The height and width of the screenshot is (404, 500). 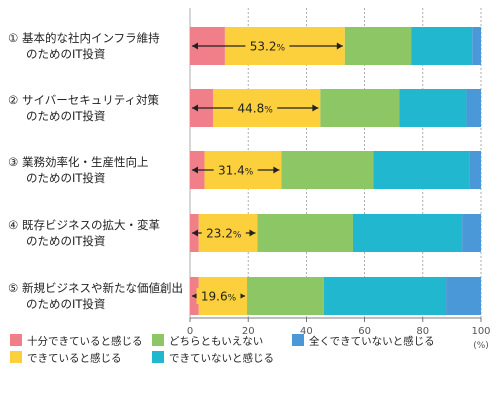 I want to click on annotation-label: 31.4%, so click(x=236, y=171).